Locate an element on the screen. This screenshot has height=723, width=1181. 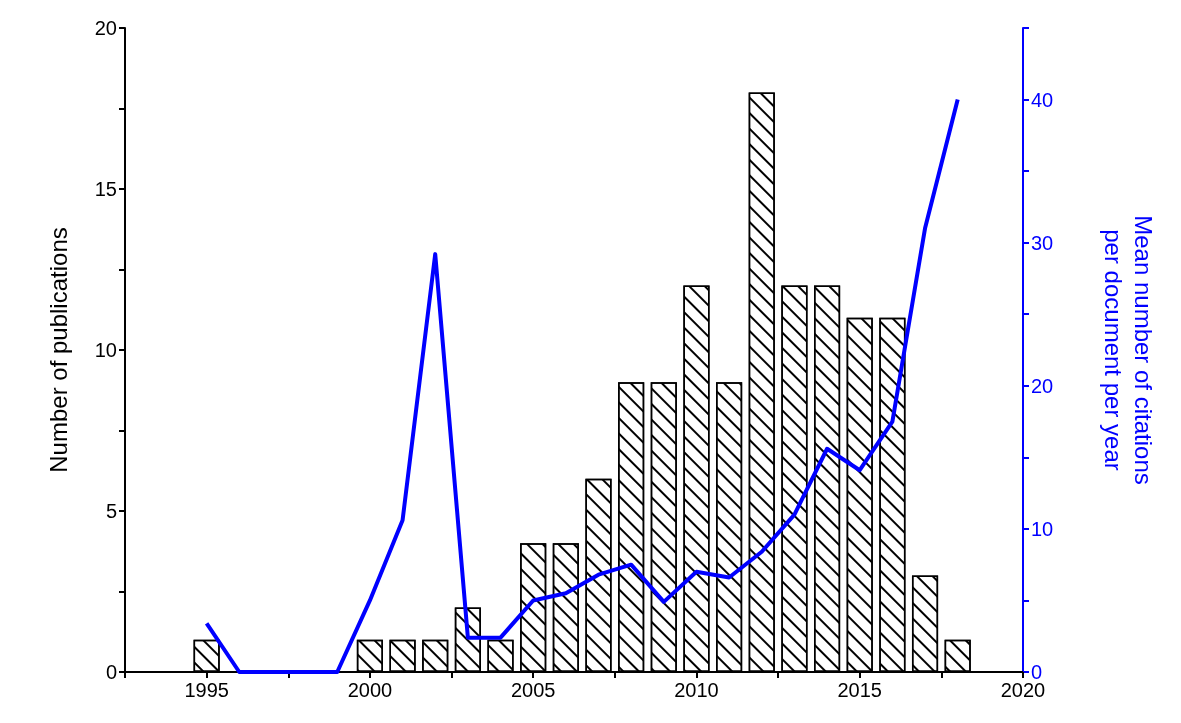
y2-tick-label: 20 is located at coordinates (1042, 385).